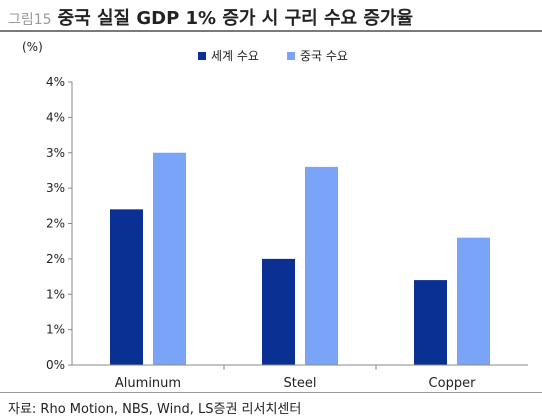  Describe the element at coordinates (202, 56) in the screenshot. I see `legend-swatch-world` at that location.